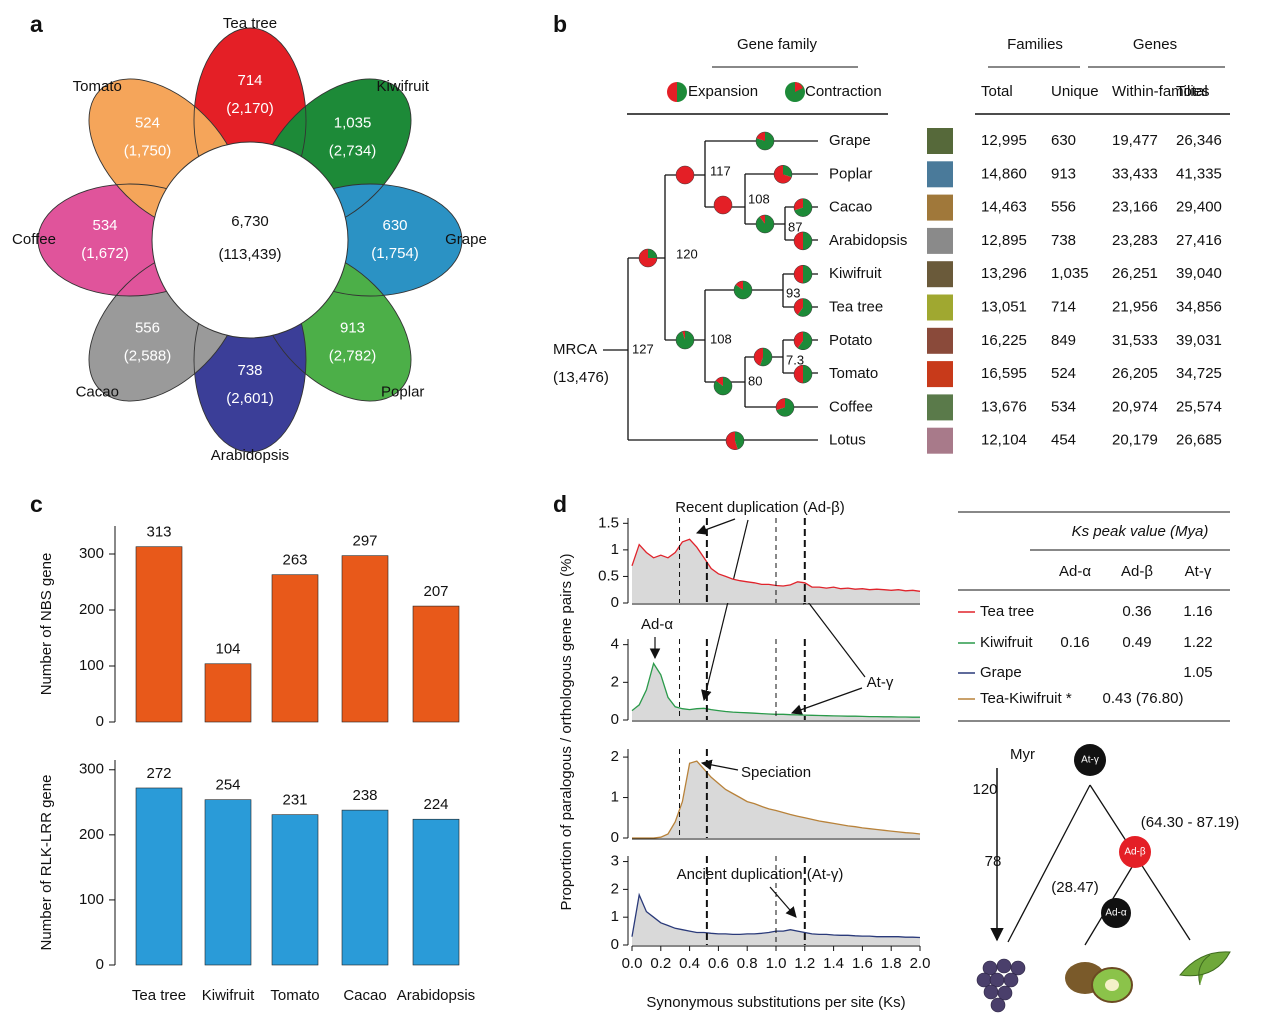 Image resolution: width=1269 pixels, height=1026 pixels. Describe the element at coordinates (843, 91) in the screenshot. I see `legend-label: Contraction` at that location.